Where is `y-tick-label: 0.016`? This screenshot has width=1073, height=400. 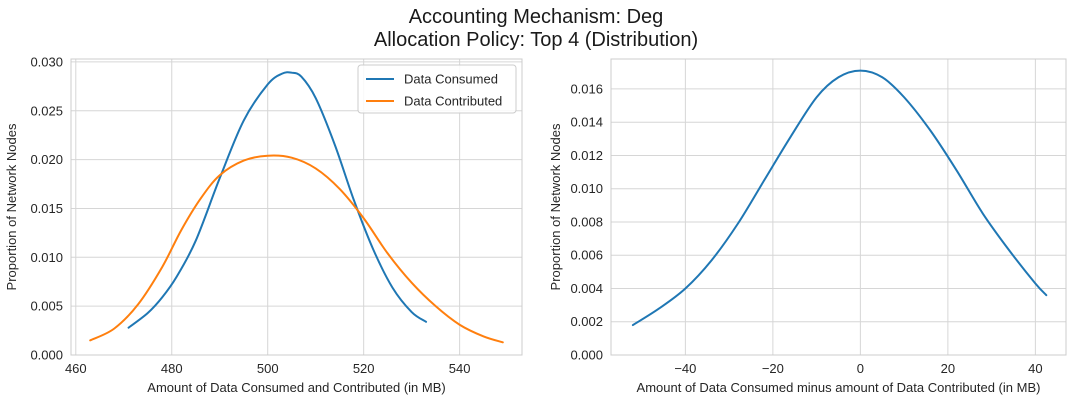 y-tick-label: 0.016 is located at coordinates (586, 88).